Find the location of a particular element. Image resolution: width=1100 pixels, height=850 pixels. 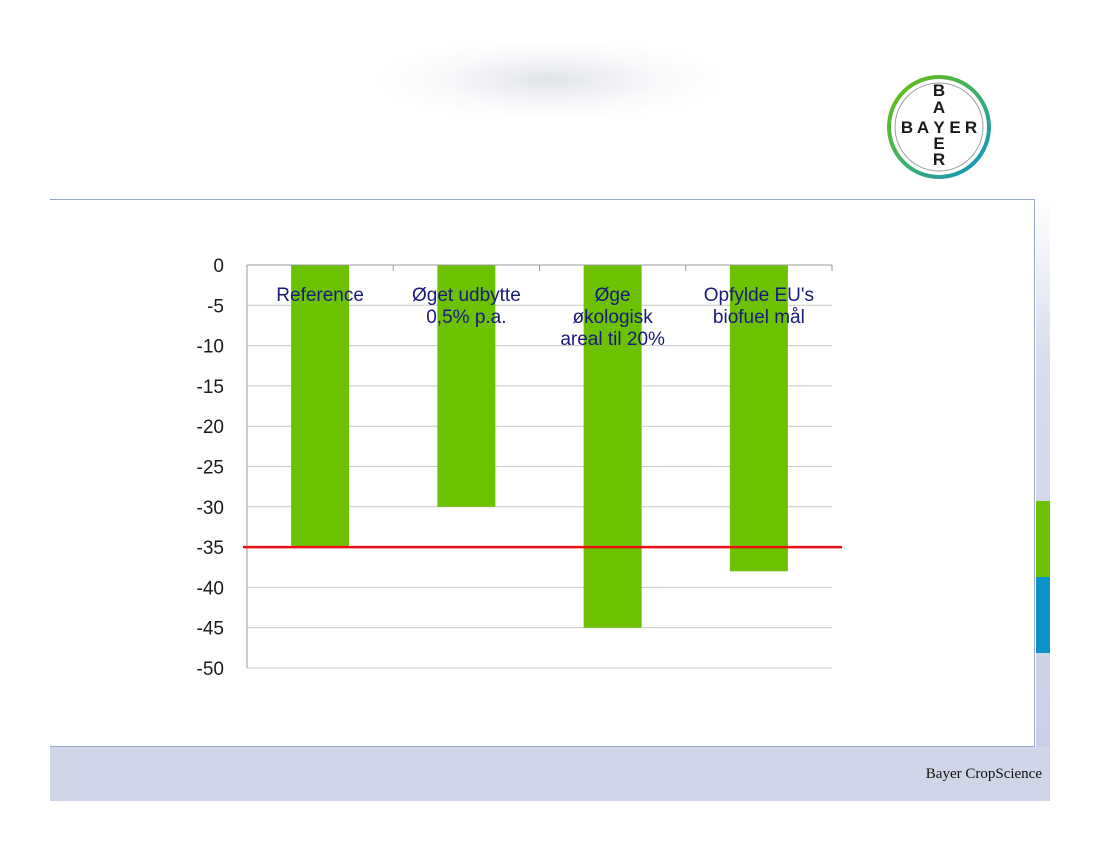

side-green-block is located at coordinates (1043, 539).